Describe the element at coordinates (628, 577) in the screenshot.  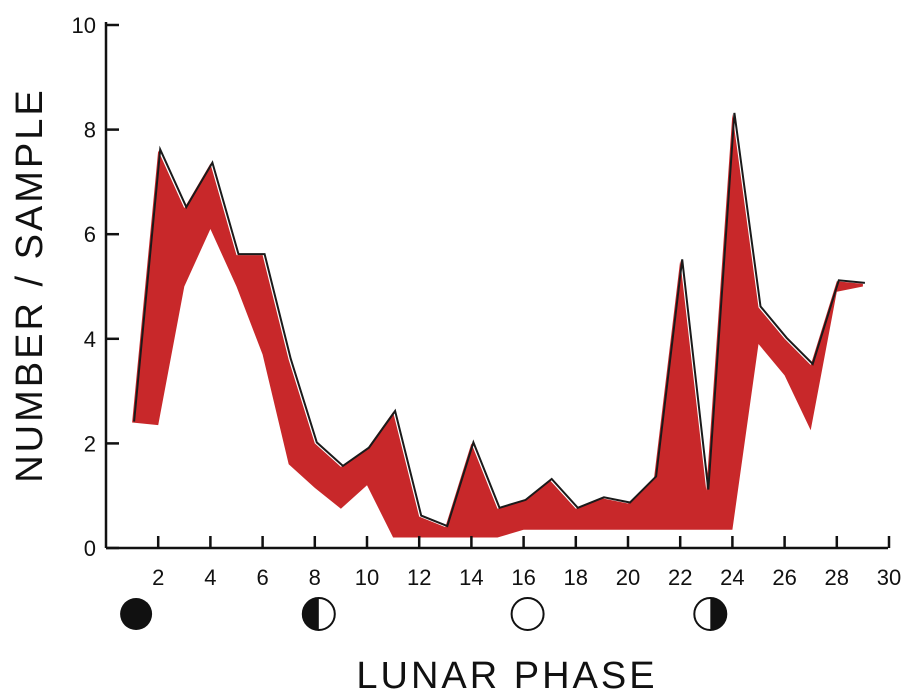
I see `x-tick-label: 20` at that location.